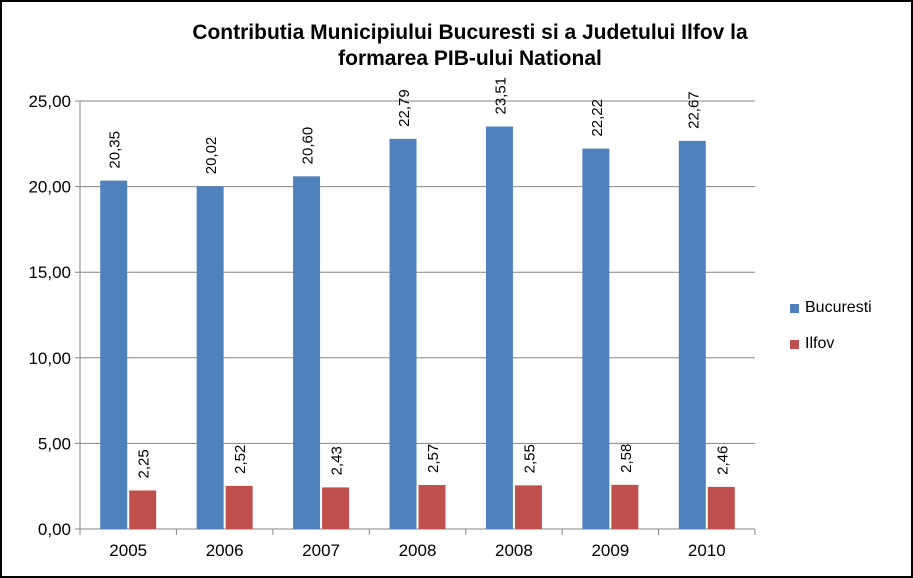 Image resolution: width=913 pixels, height=578 pixels. Describe the element at coordinates (838, 307) in the screenshot. I see `legend-label-bucuresti: Bucuresti` at that location.